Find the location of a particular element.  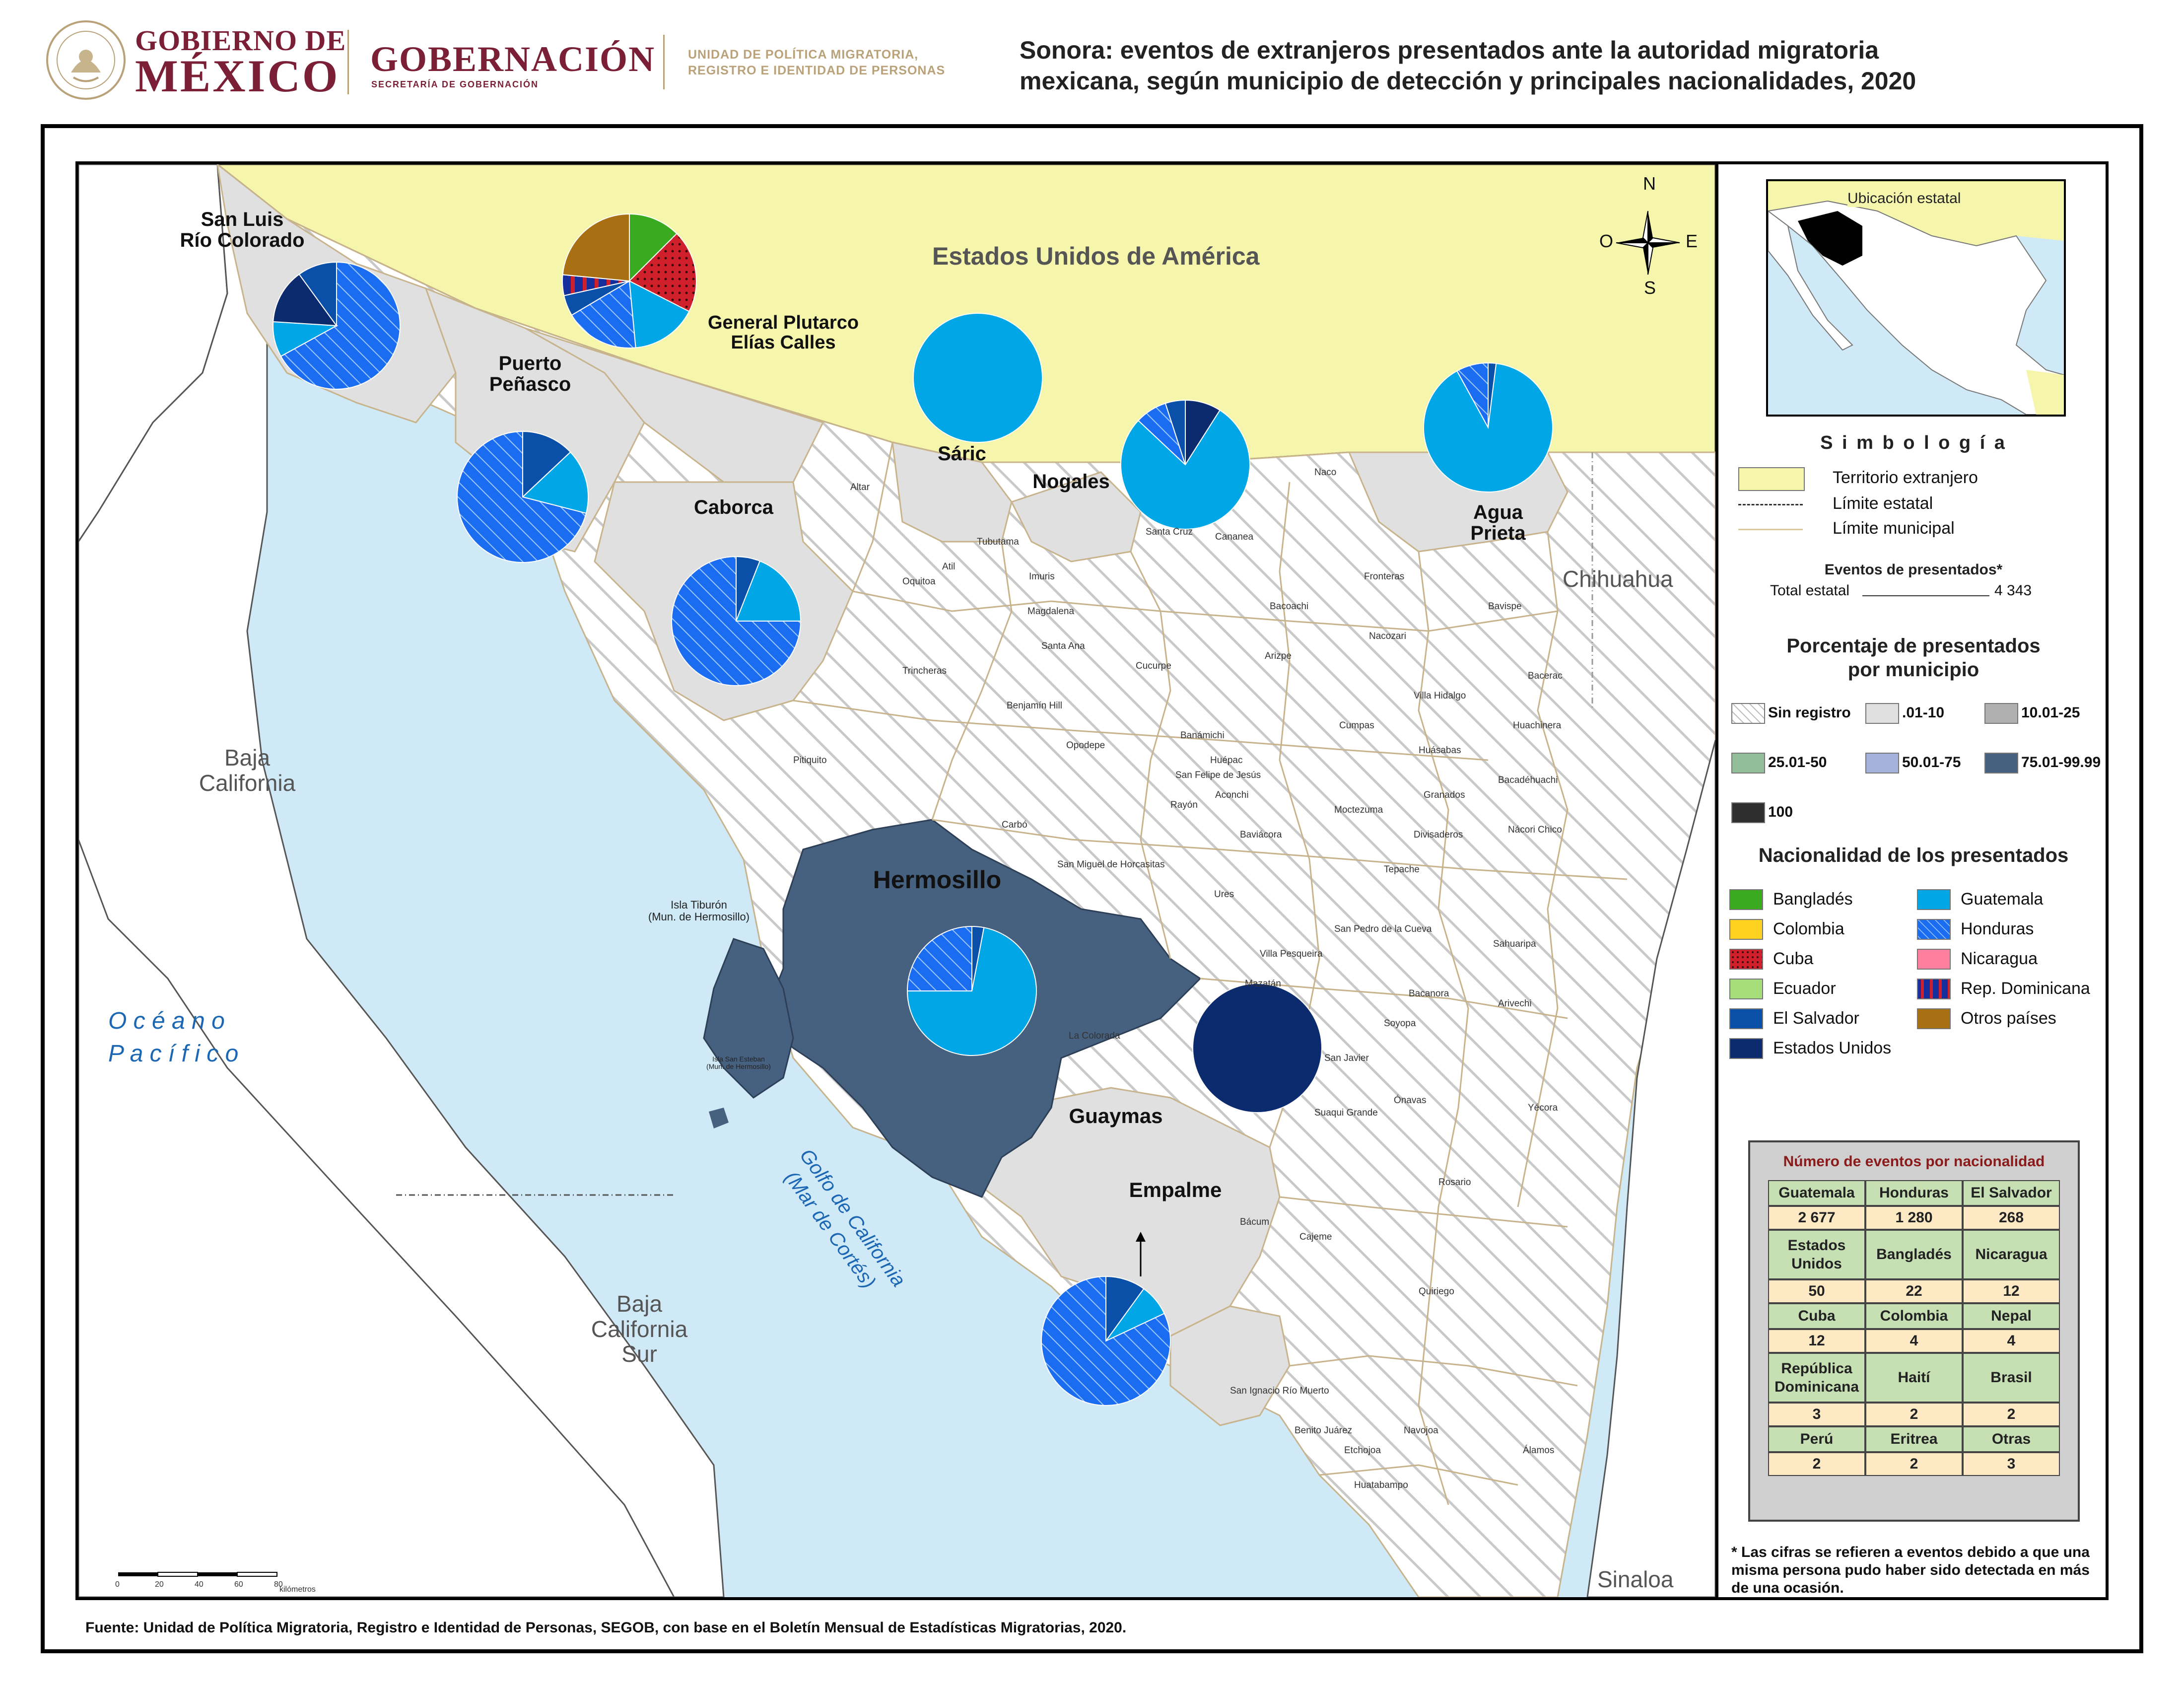

chihuahua-label: Chihuahua is located at coordinates (1618, 579).